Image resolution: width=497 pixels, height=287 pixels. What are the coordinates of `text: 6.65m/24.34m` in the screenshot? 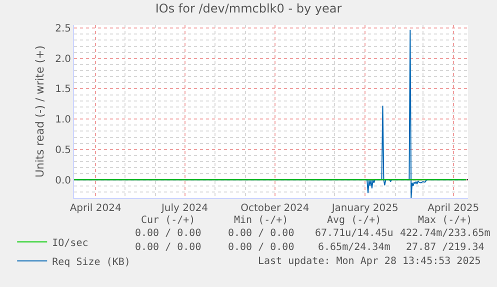 It's located at (354, 247).